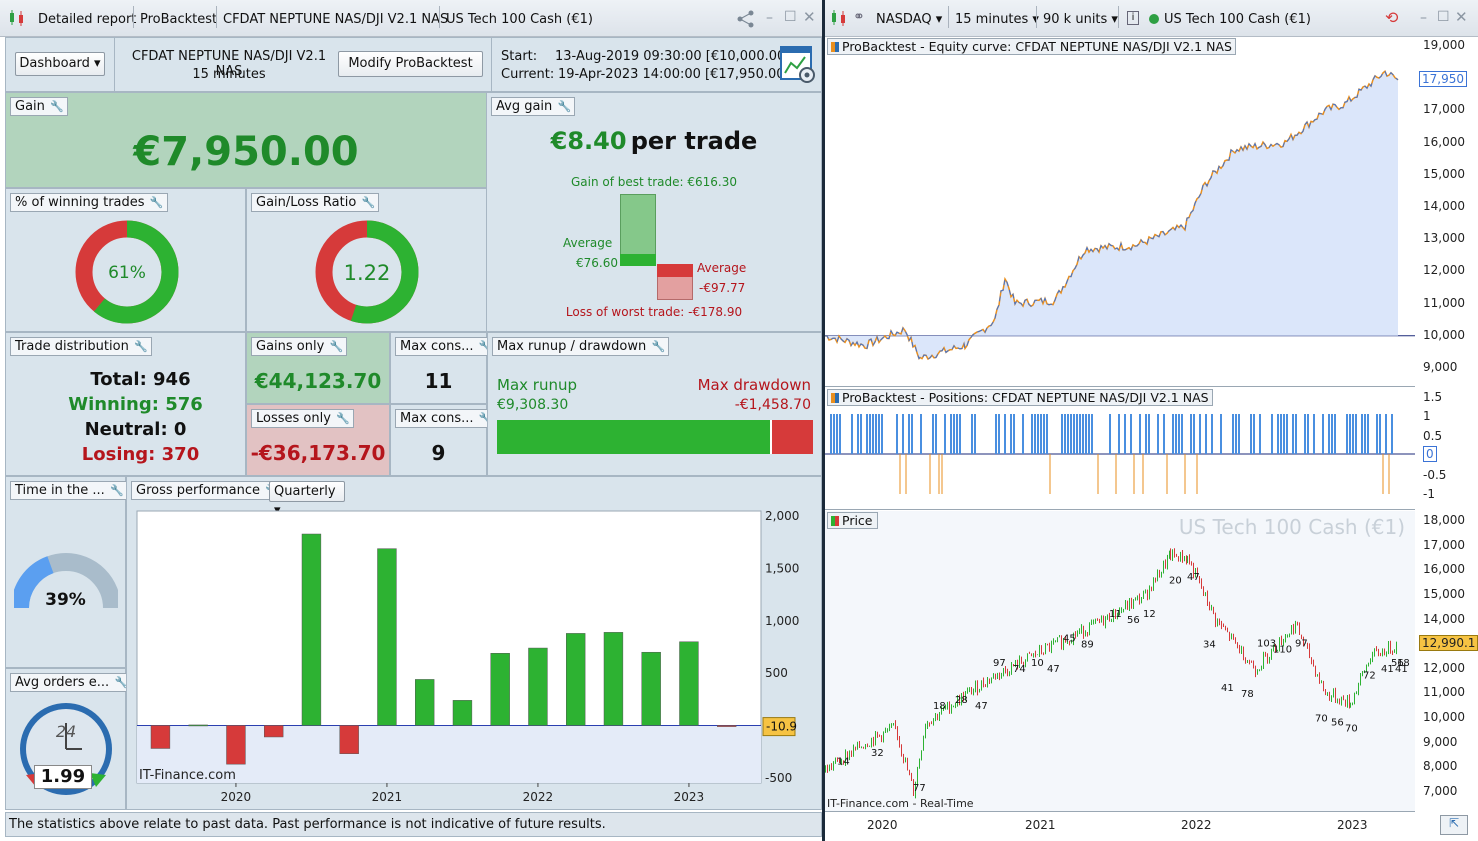 The width and height of the screenshot is (1478, 841). What do you see at coordinates (839, 18) in the screenshot?
I see `candlestick-icon` at bounding box center [839, 18].